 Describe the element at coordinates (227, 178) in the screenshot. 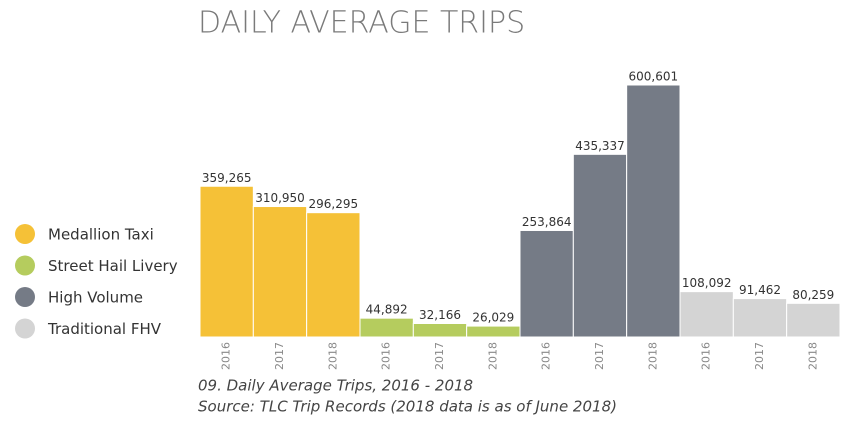

I see `value-label: 359,265` at that location.